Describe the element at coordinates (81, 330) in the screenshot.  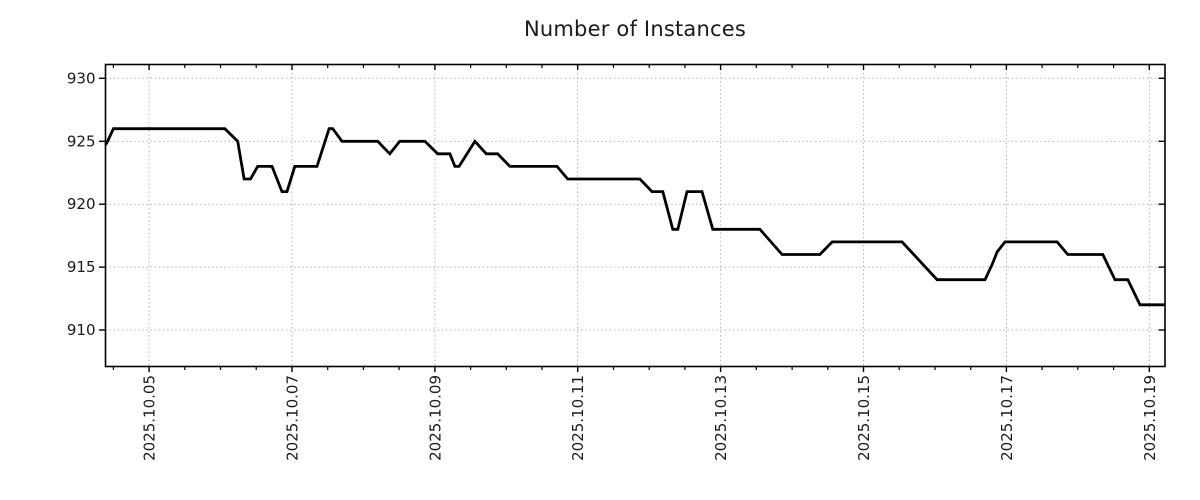
I see `svg-text: 910` at that location.